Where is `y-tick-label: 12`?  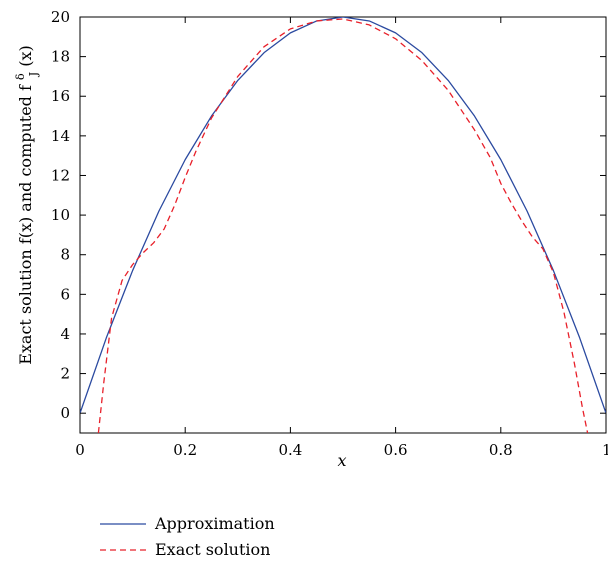
y-tick-label: 12 is located at coordinates (60, 175).